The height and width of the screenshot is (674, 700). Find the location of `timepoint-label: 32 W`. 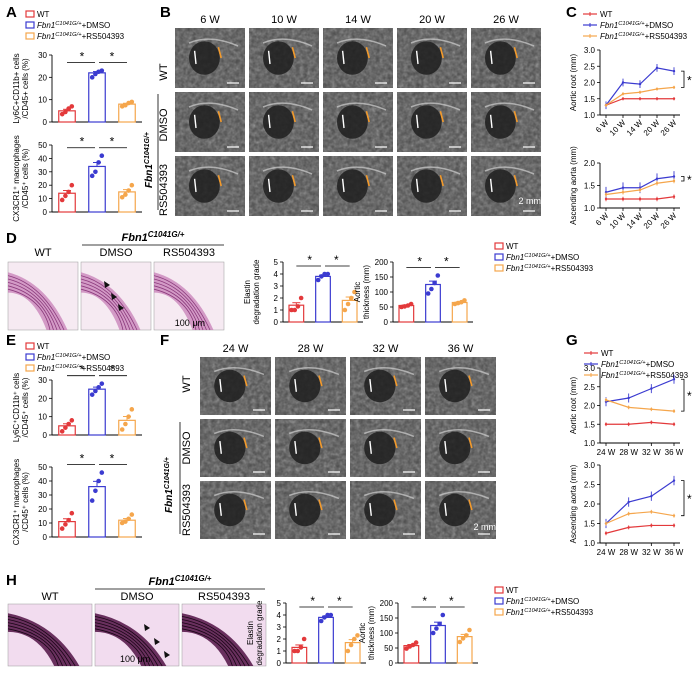

timepoint-label: 32 W is located at coordinates (386, 349).